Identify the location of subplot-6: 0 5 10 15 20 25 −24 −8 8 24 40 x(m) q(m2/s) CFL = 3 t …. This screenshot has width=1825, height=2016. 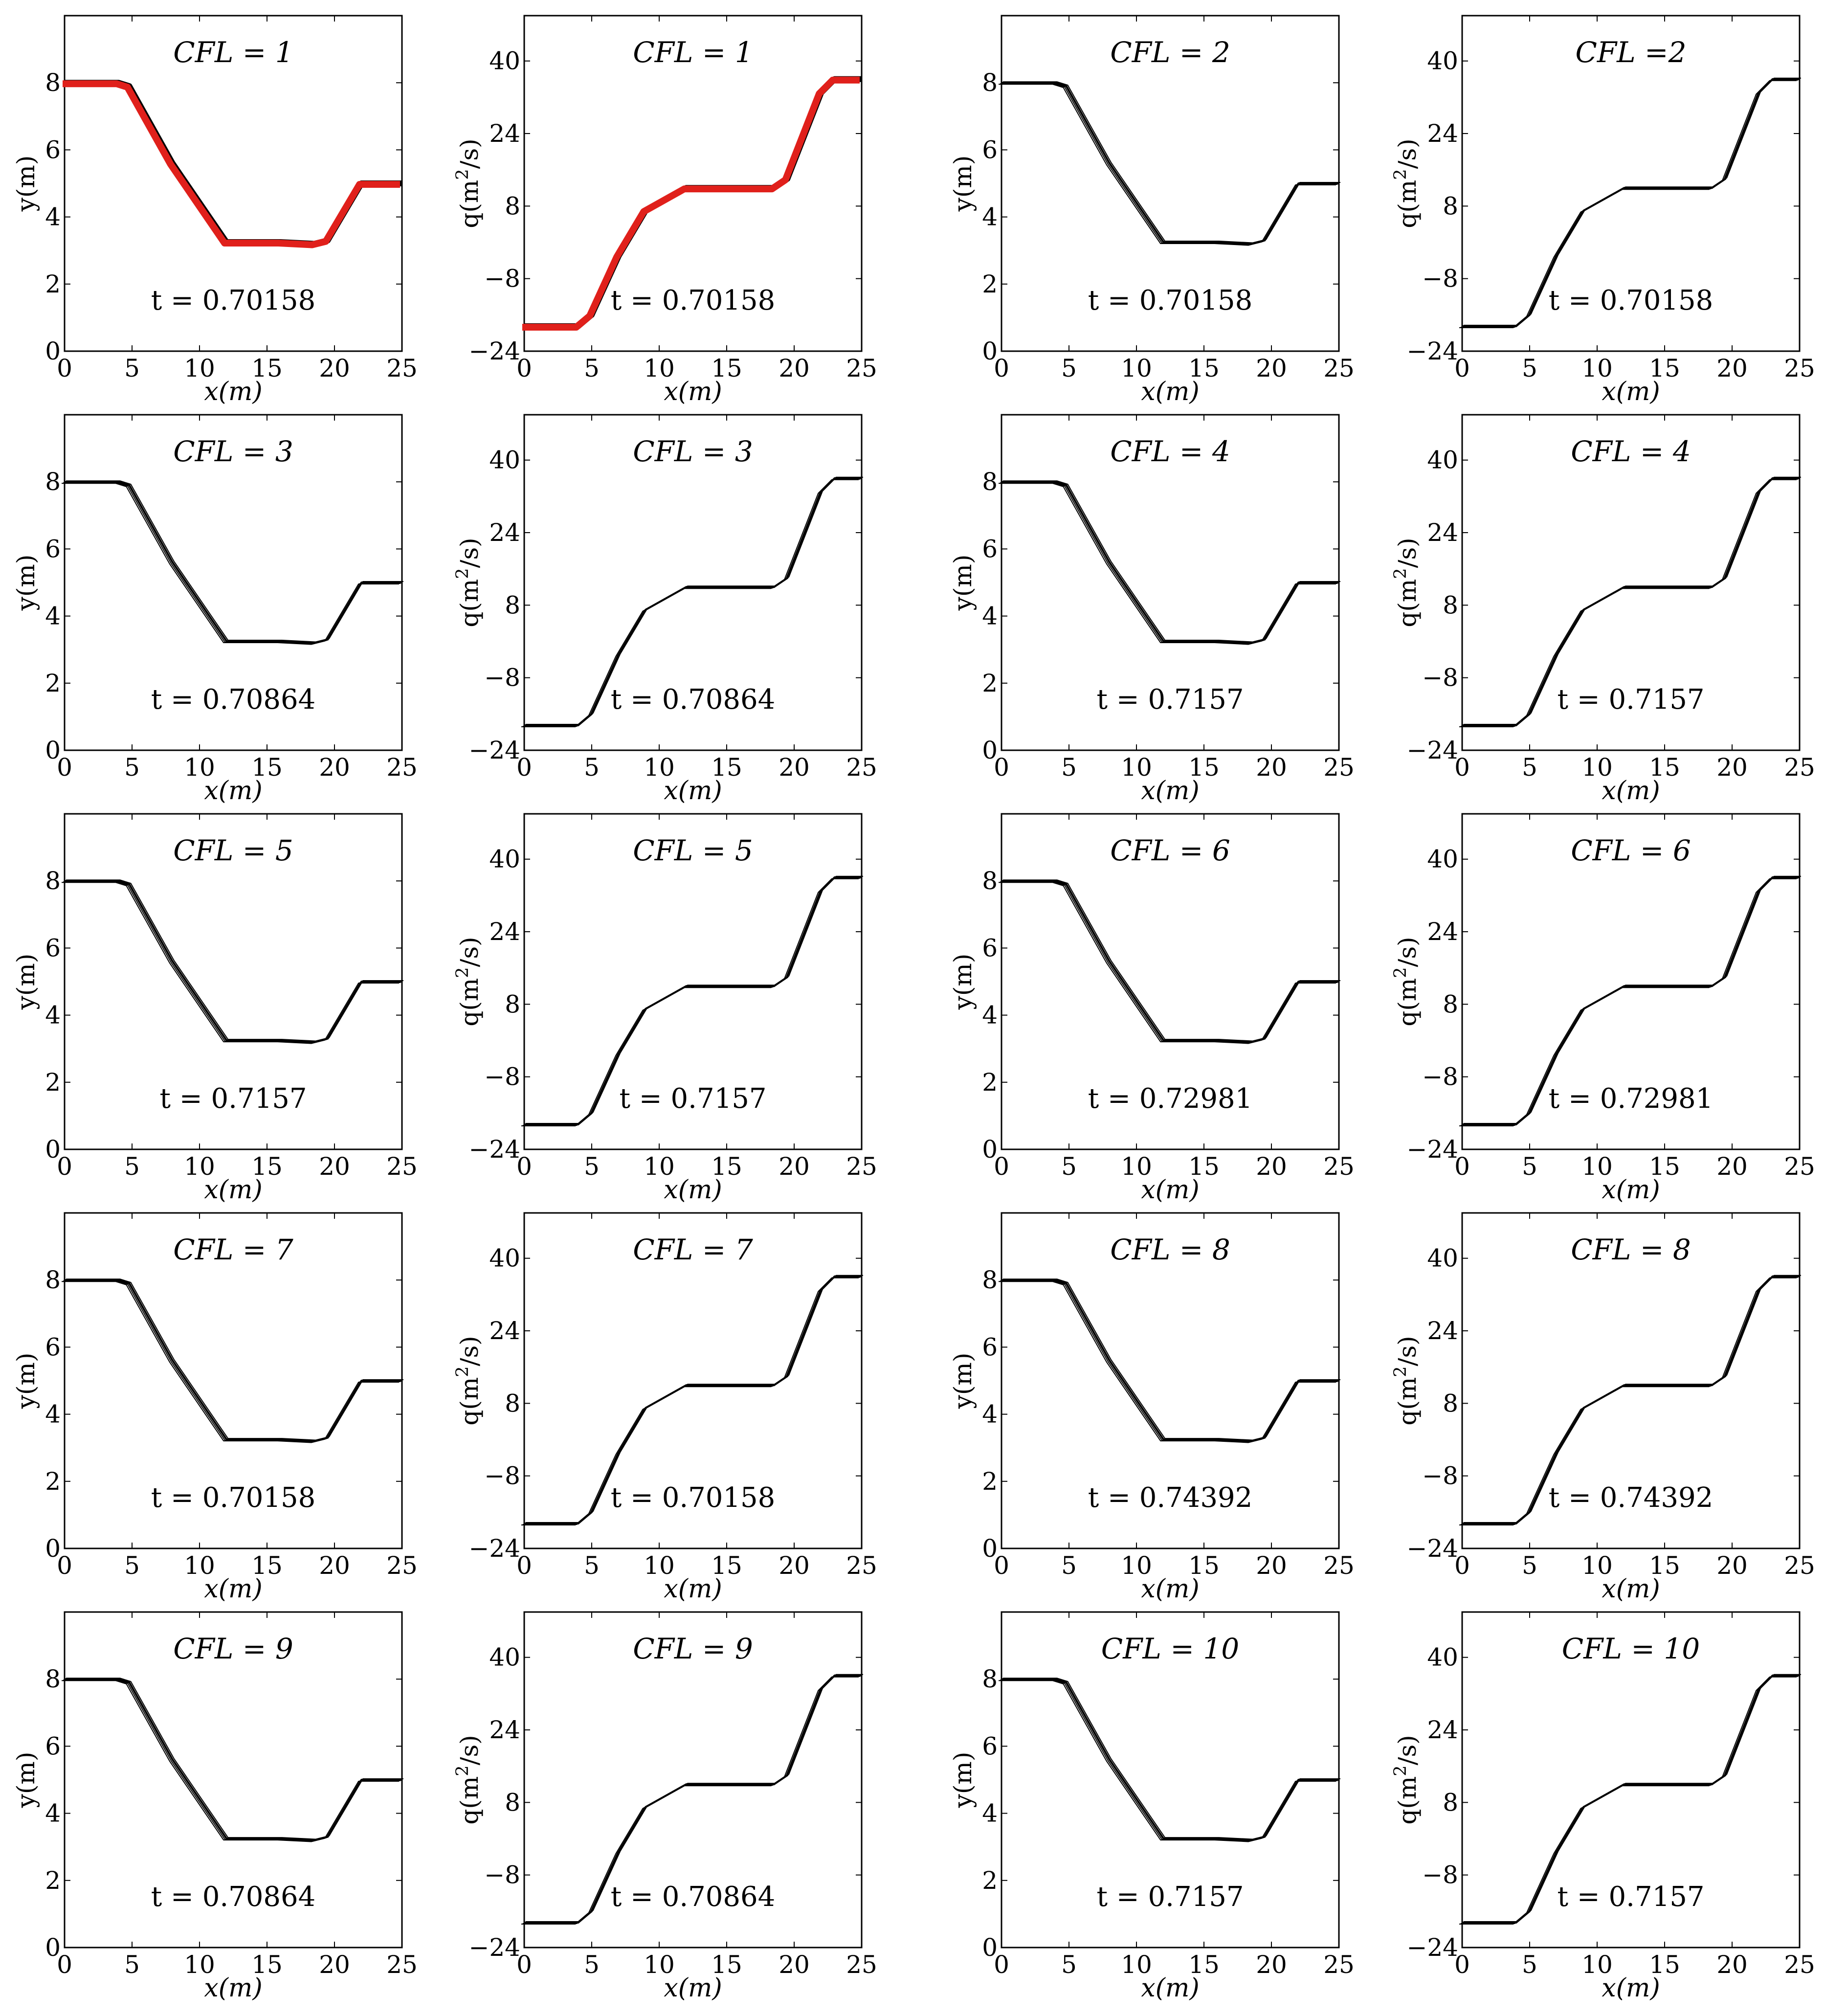
(665, 610).